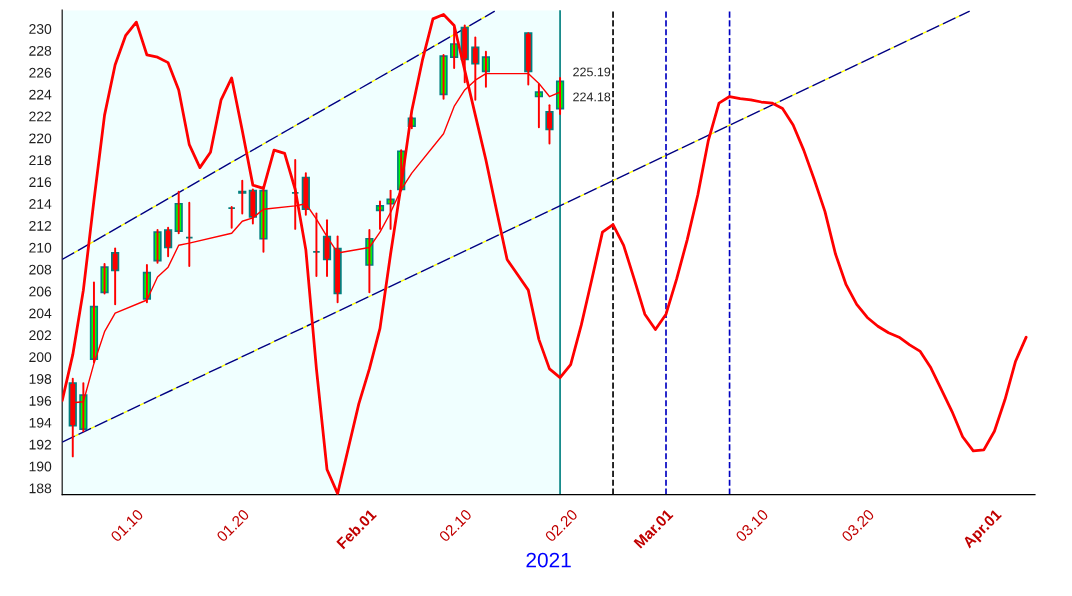 The width and height of the screenshot is (1072, 596). Describe the element at coordinates (40, 204) in the screenshot. I see `y-tick-label: 214` at that location.